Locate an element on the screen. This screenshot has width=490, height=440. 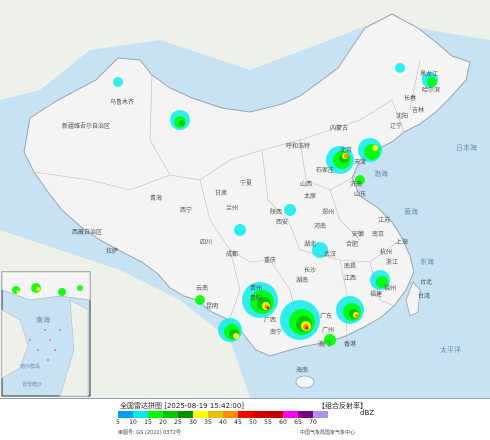
label-xian: 西安 is located at coordinates (282, 222).